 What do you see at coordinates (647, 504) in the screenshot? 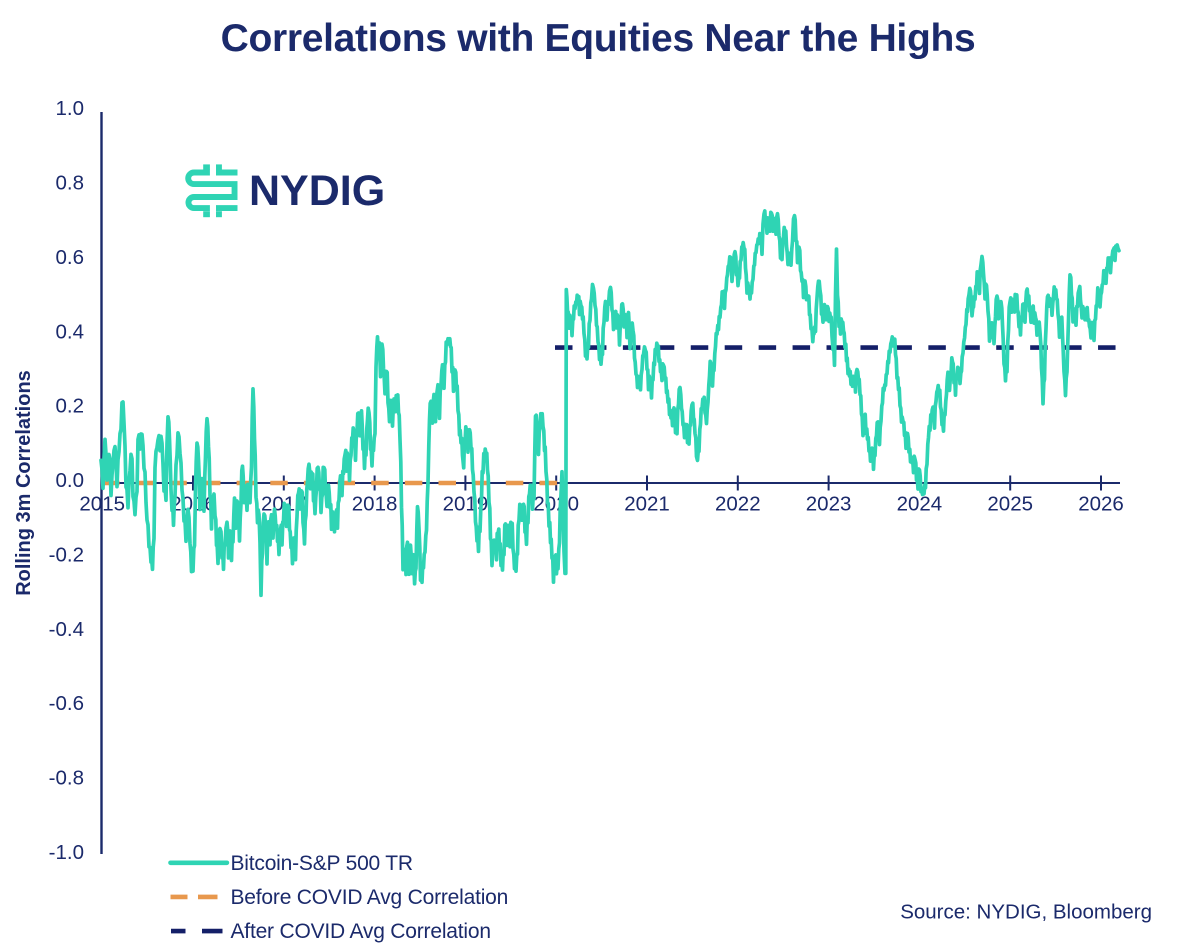
I see `svg-text: 2021` at bounding box center [647, 504].